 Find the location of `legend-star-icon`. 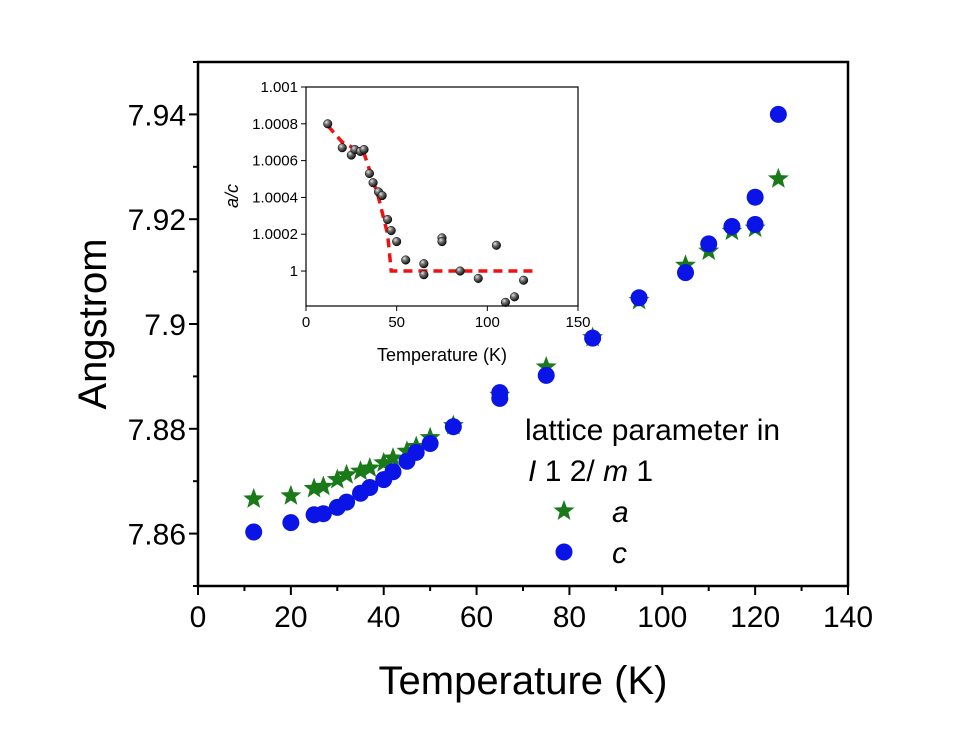

legend-star-icon is located at coordinates (564, 510).